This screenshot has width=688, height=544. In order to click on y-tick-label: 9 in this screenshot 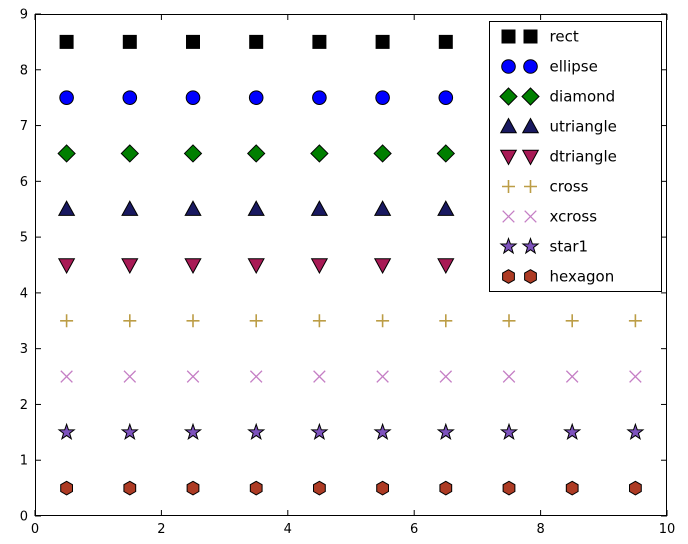, I will do `click(24, 15)`.